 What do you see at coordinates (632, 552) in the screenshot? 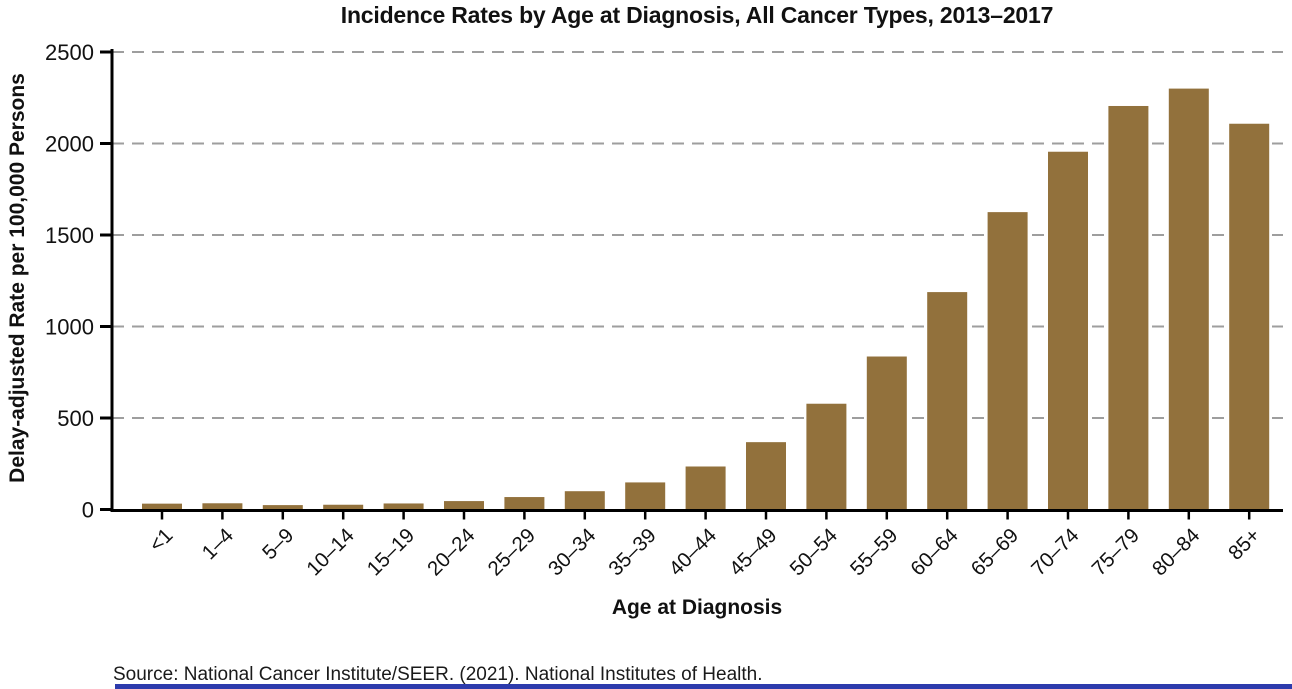
I see `x-tick-label-35–39: 35–39` at bounding box center [632, 552].